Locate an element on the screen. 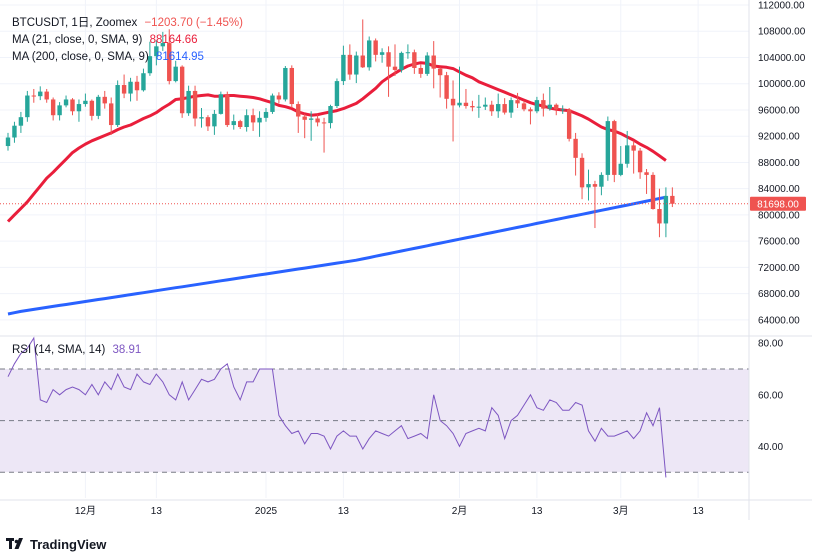 The image size is (817, 560). last-price-tag is located at coordinates (778, 203).